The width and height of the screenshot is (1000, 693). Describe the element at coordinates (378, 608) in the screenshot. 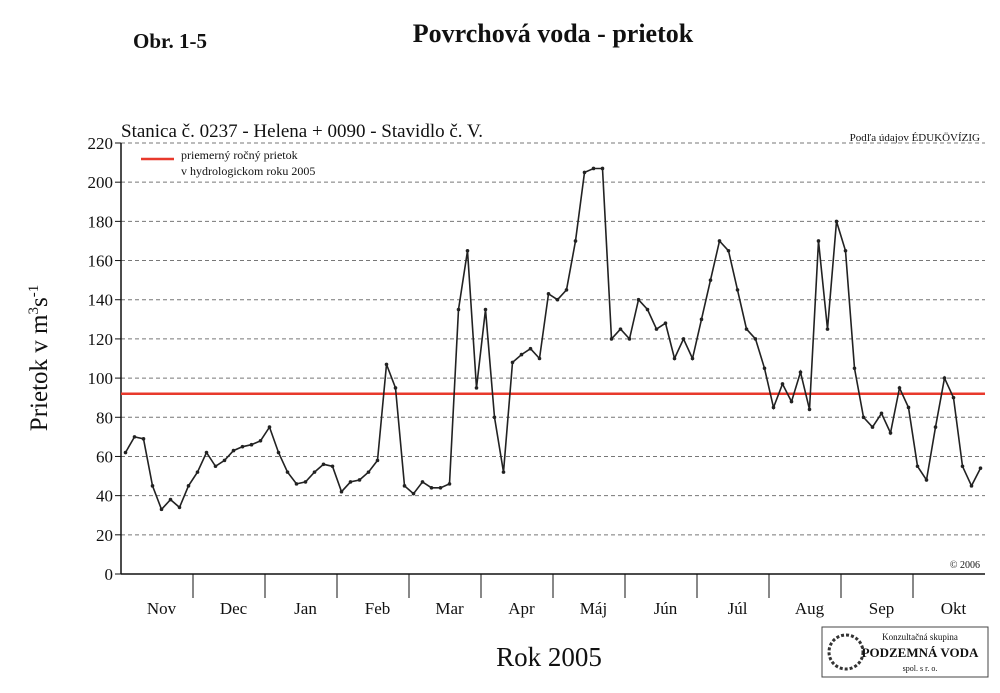

I see `x-tick-label: Feb` at that location.